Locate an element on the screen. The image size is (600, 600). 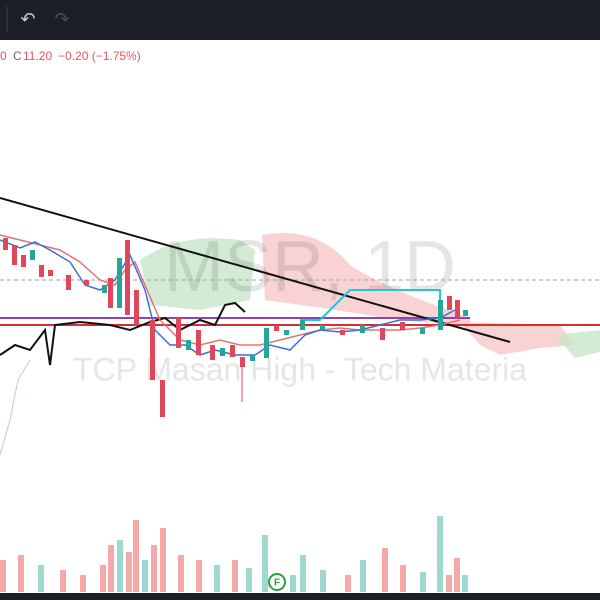
volume-bars is located at coordinates (234, 554).